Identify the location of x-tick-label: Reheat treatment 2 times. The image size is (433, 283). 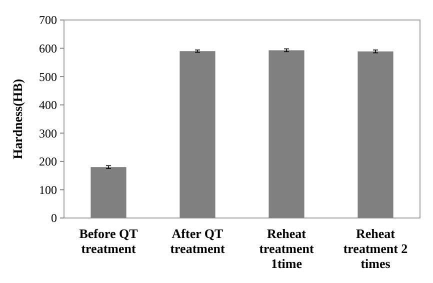
(375, 248).